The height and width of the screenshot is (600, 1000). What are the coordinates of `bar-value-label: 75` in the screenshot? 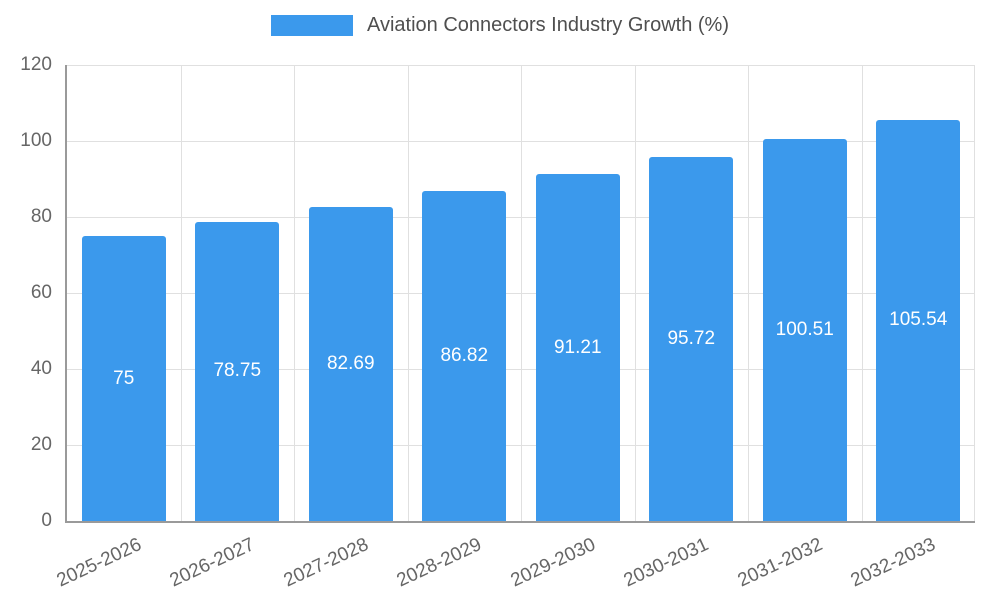 It's located at (124, 378).